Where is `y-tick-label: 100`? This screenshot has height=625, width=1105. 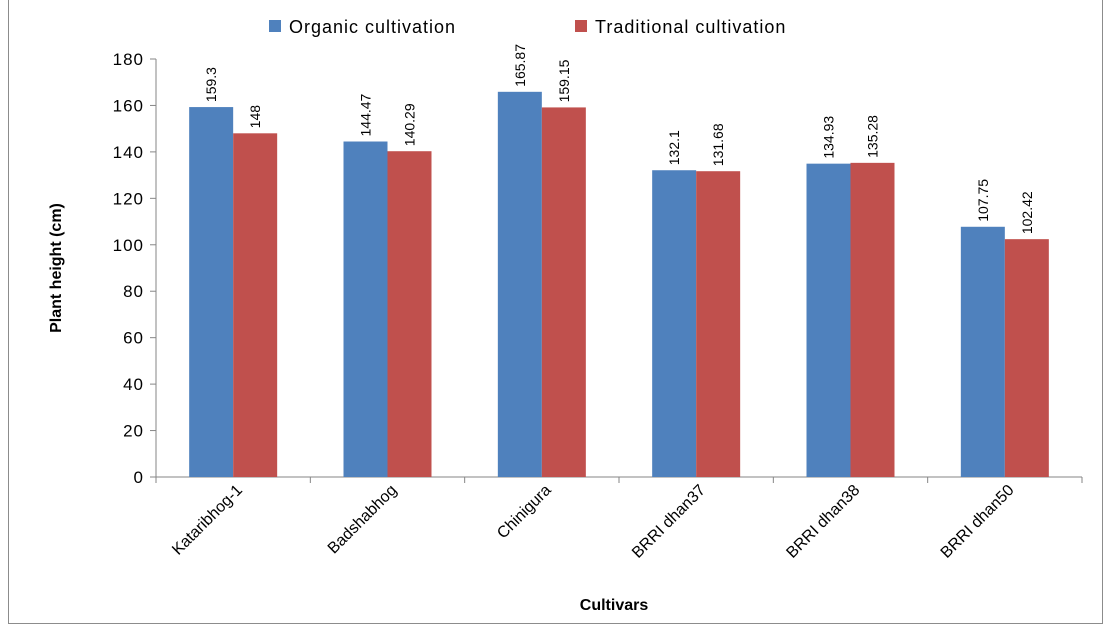
y-tick-label: 100 is located at coordinates (128, 245).